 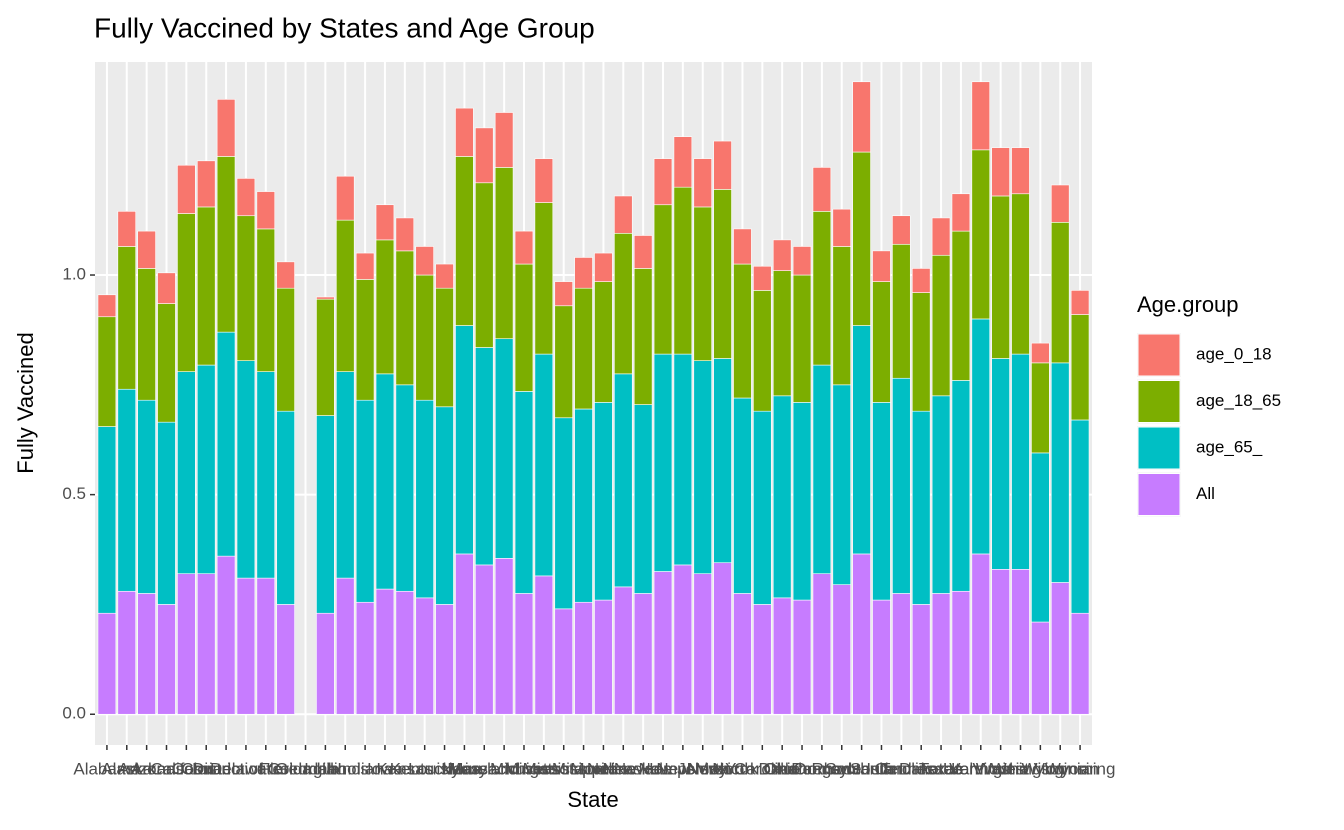 I want to click on x-tick-label: Vermont, so click(x=981, y=768).